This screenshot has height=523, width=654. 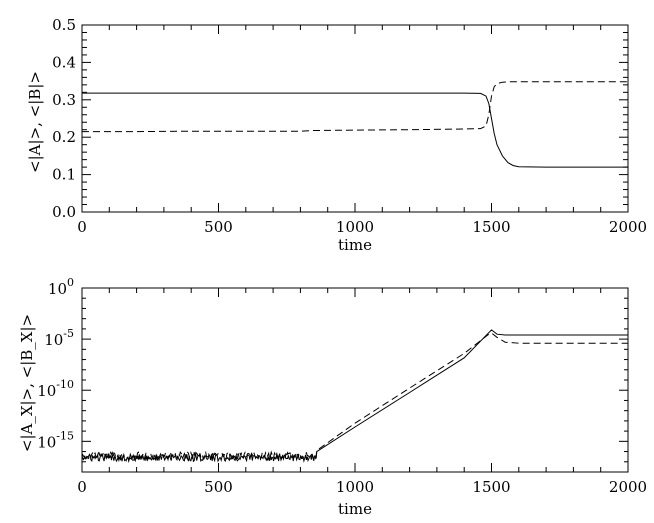 What do you see at coordinates (64, 118) in the screenshot?
I see `top-panel-y-tick-labels: 0.0 0.1 0.2 0.3 0.4 0.5` at bounding box center [64, 118].